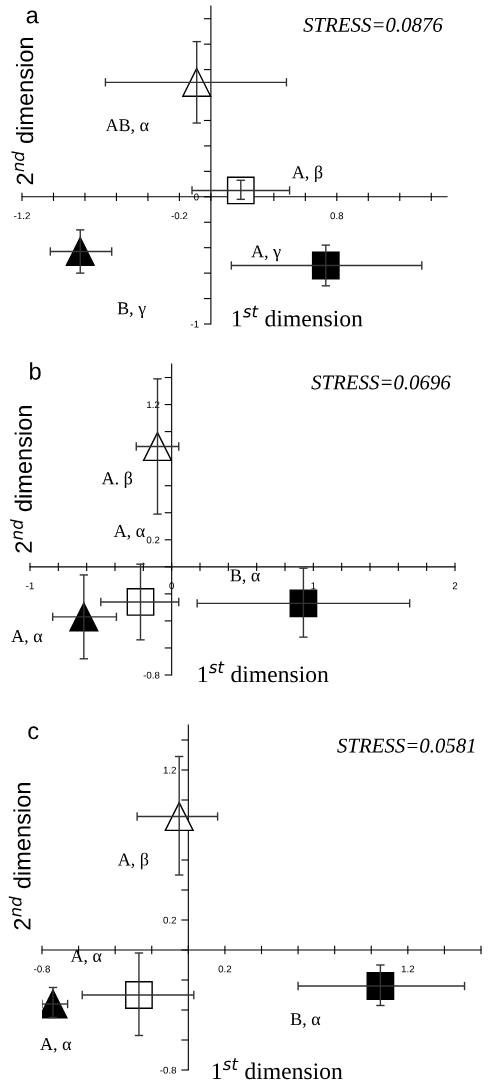 This screenshot has width=488, height=1084. Describe the element at coordinates (35, 371) in the screenshot. I see `chart-title: b` at that location.